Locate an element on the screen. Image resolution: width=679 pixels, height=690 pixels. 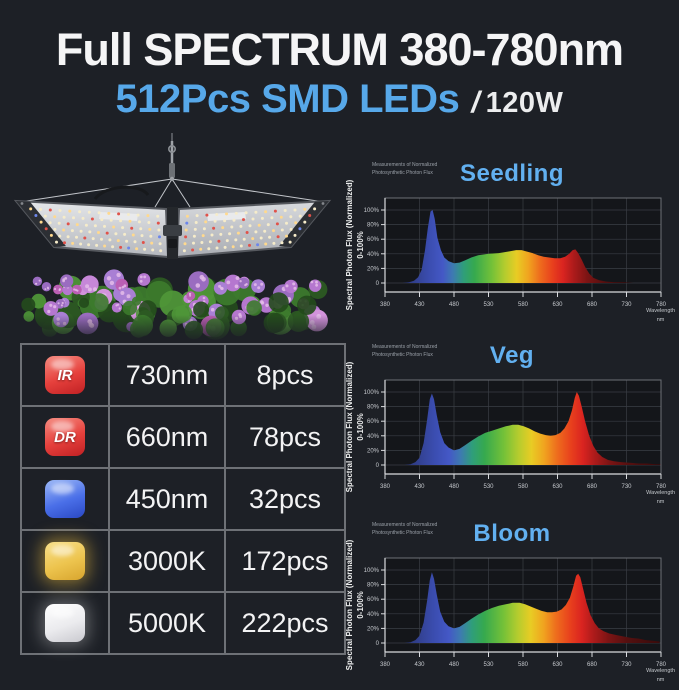
count-cell: 78pcs is located at coordinates (285, 437).